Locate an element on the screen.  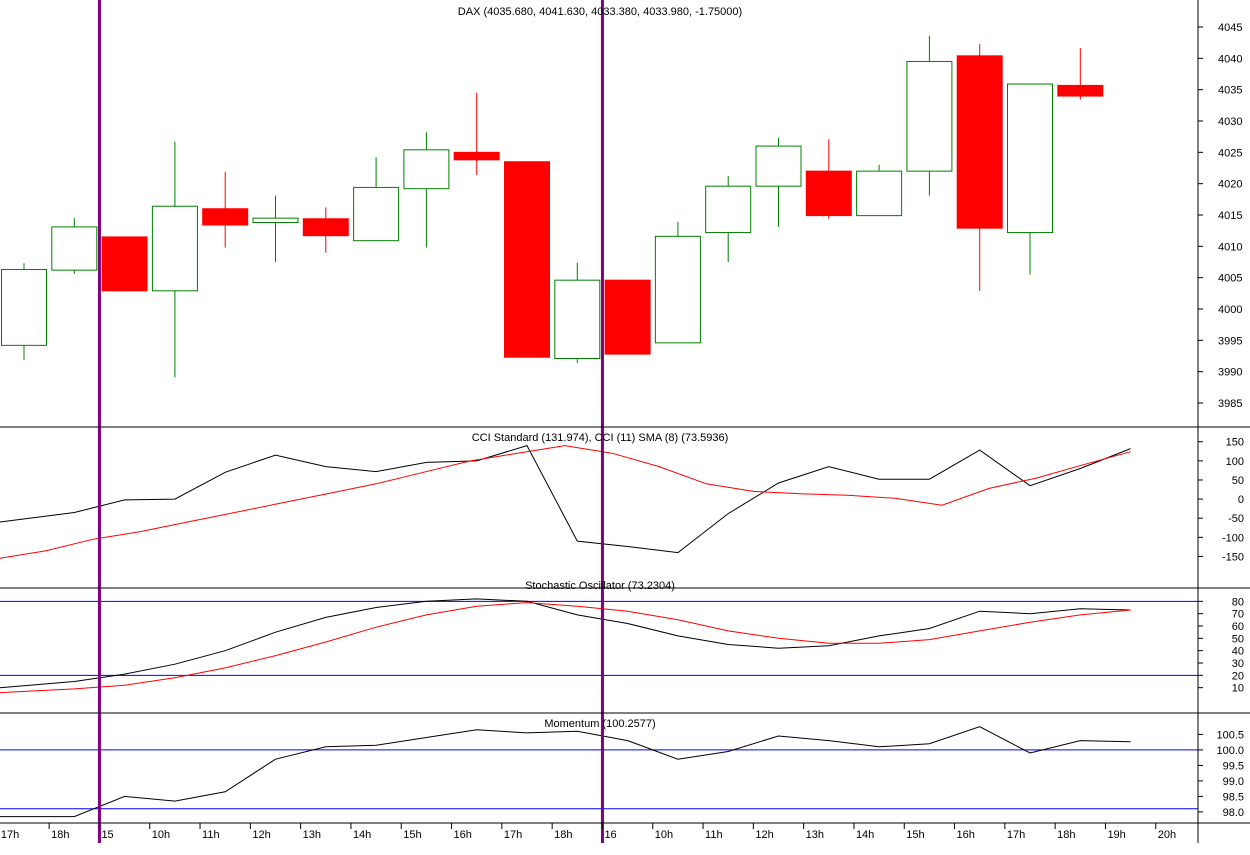
indicator-tick-label: 60 is located at coordinates (1238, 627).